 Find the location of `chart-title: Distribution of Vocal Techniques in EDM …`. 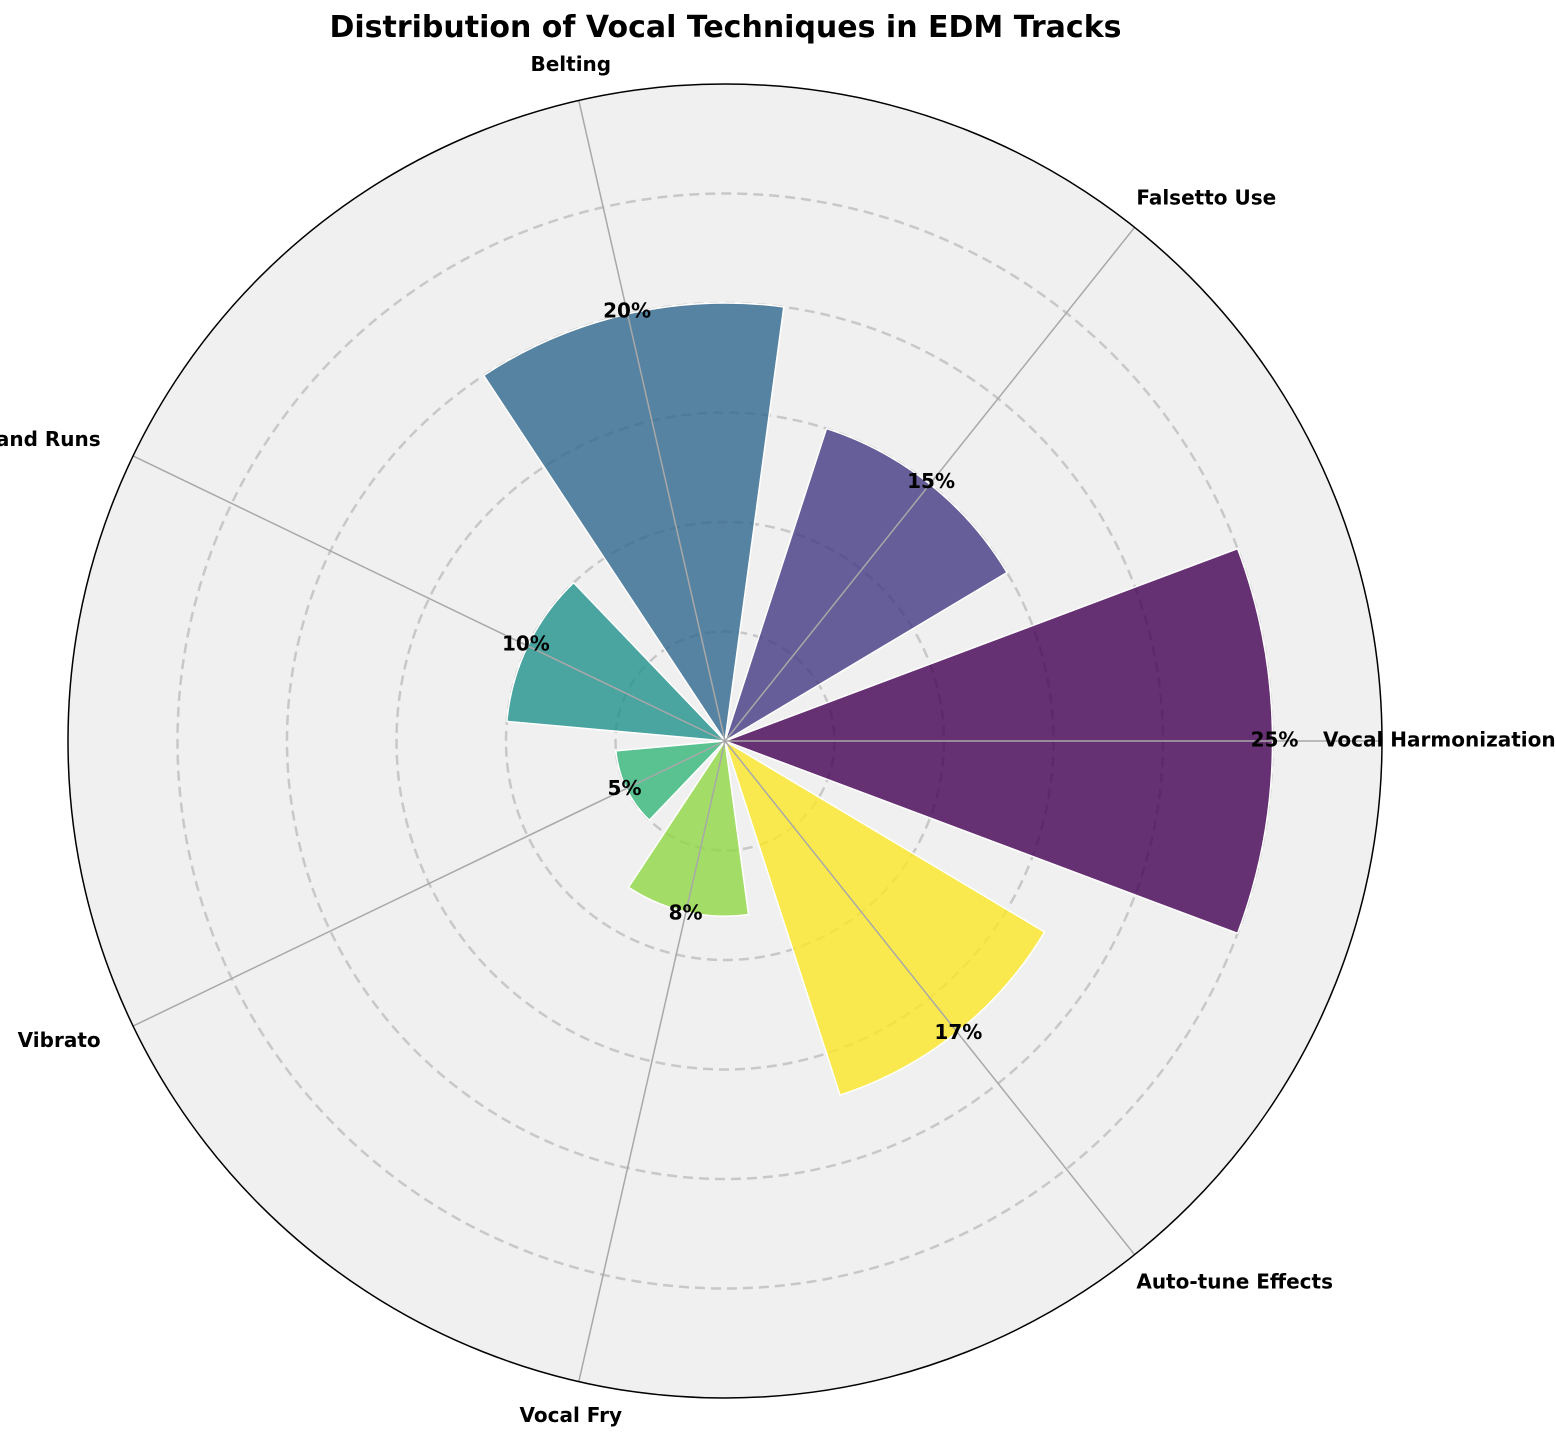

chart-title: Distribution of Vocal Techniques in EDM … is located at coordinates (725, 27).